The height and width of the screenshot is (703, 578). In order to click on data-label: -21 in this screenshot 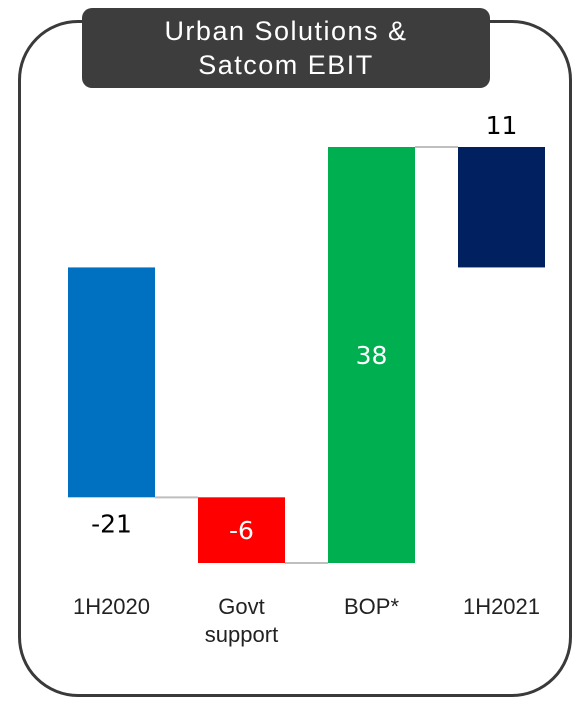, I will do `click(111, 523)`.